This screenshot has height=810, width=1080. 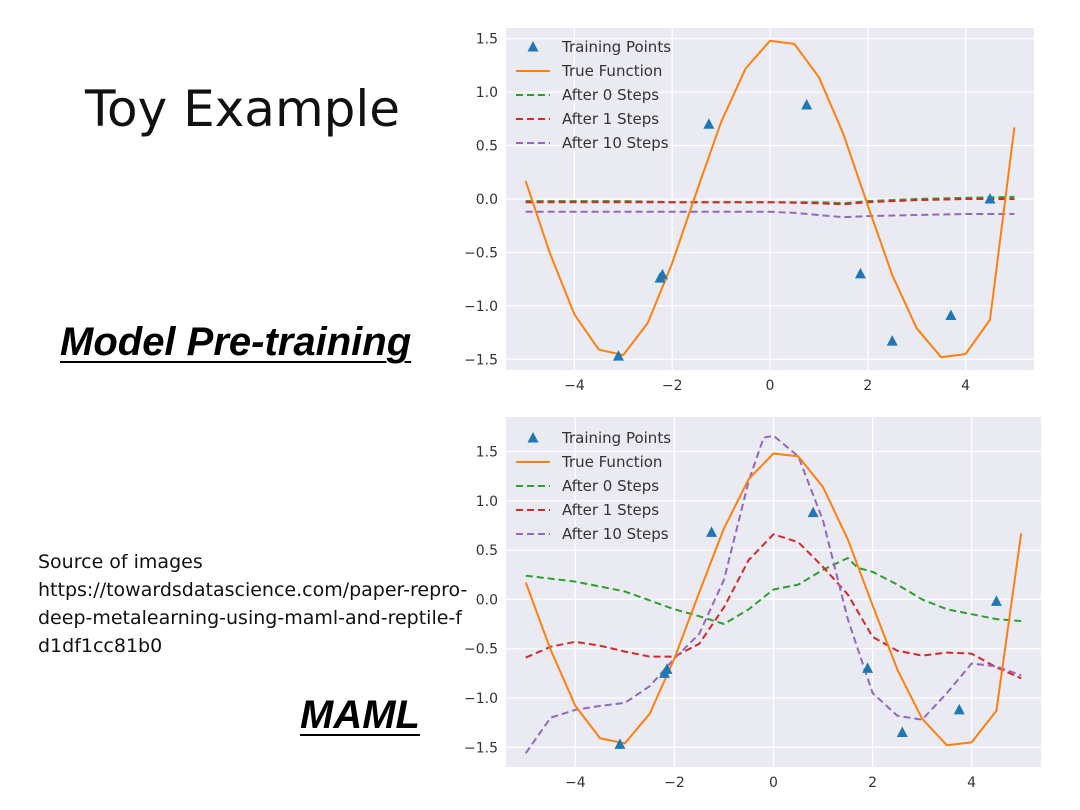 What do you see at coordinates (487, 600) in the screenshot?
I see `maml-y-tick-label: 0.0` at bounding box center [487, 600].